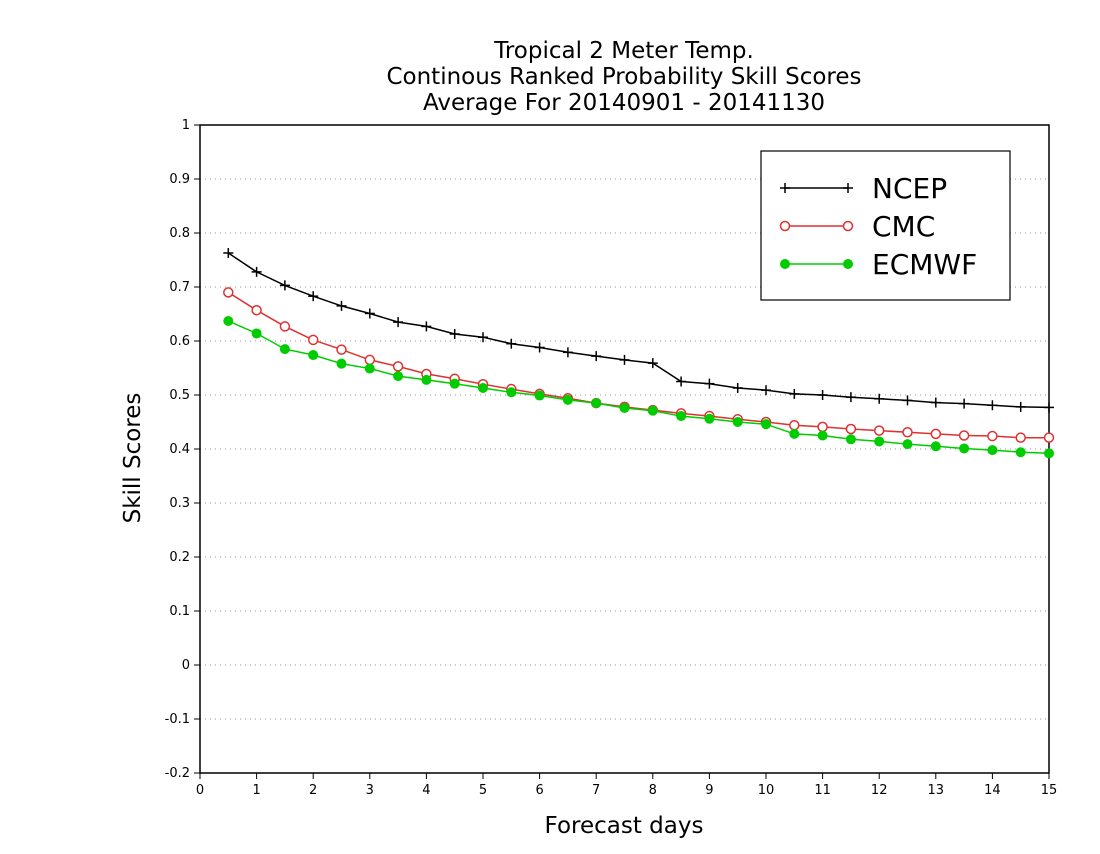 This screenshot has width=1100, height=854. What do you see at coordinates (133, 458) in the screenshot?
I see `y-axis-title: Skill Scores` at bounding box center [133, 458].